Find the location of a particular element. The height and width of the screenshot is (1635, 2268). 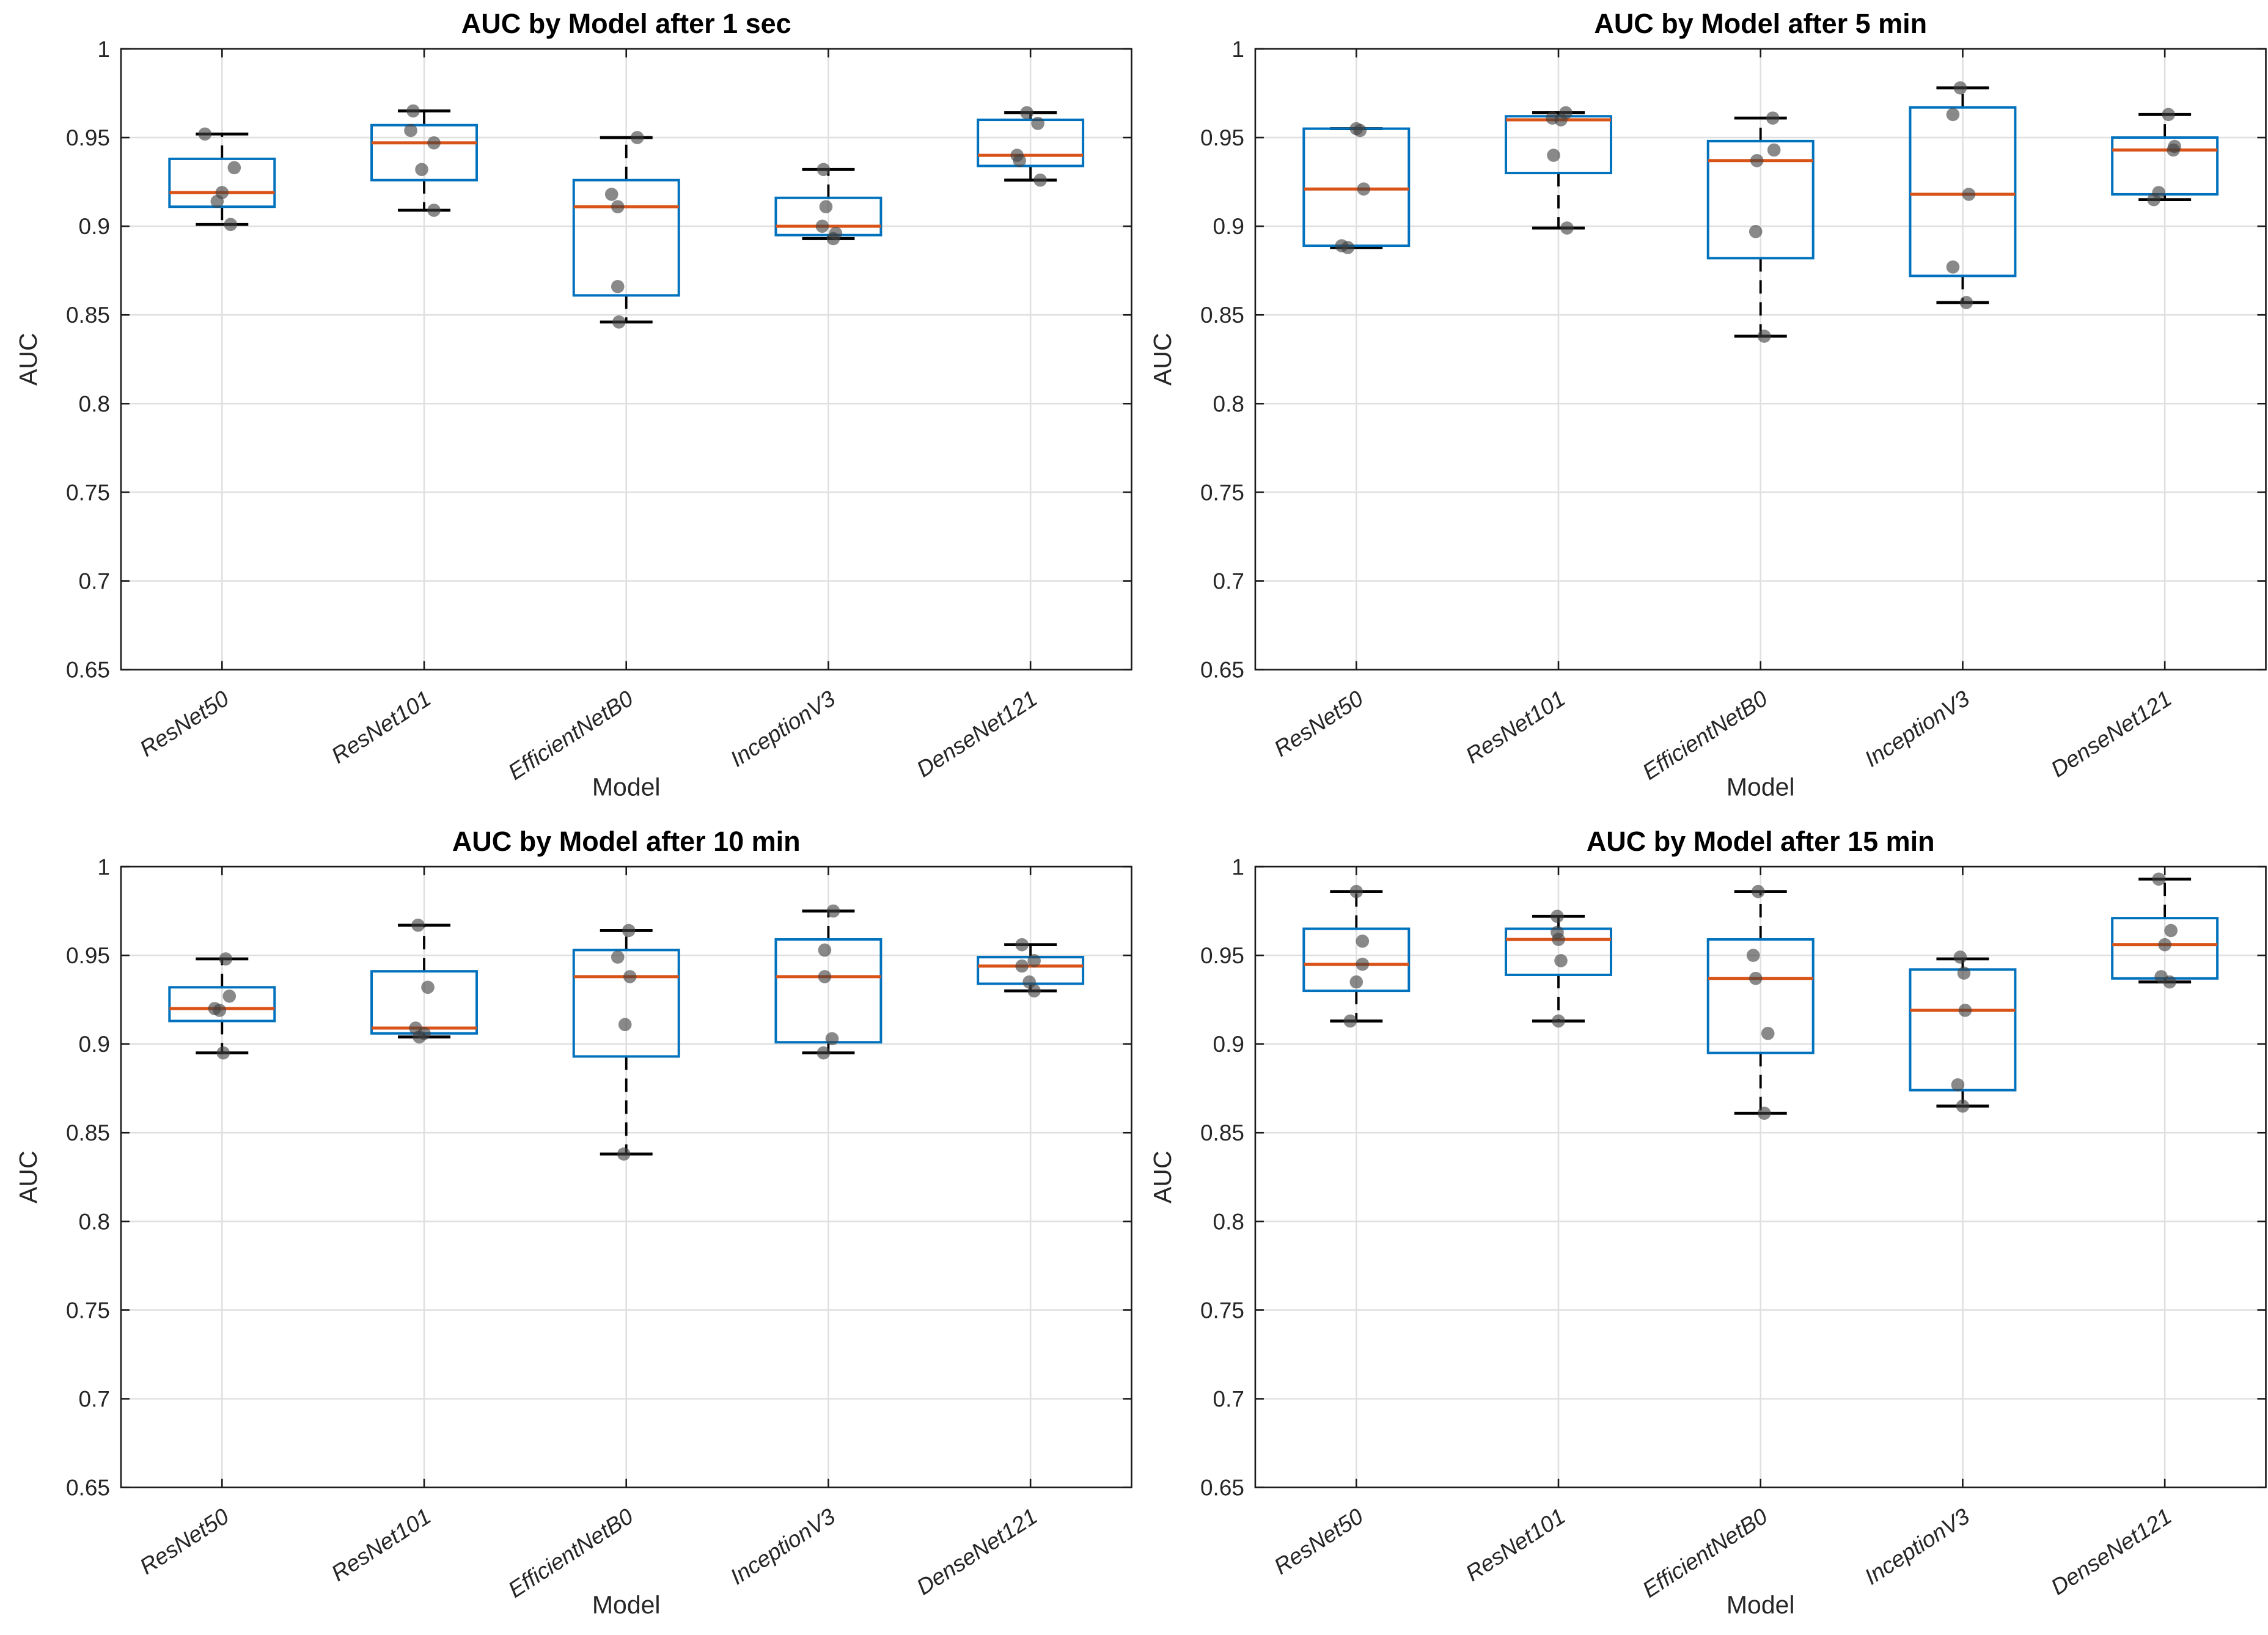

x-tick-label: ResNet50 is located at coordinates (184, 724).